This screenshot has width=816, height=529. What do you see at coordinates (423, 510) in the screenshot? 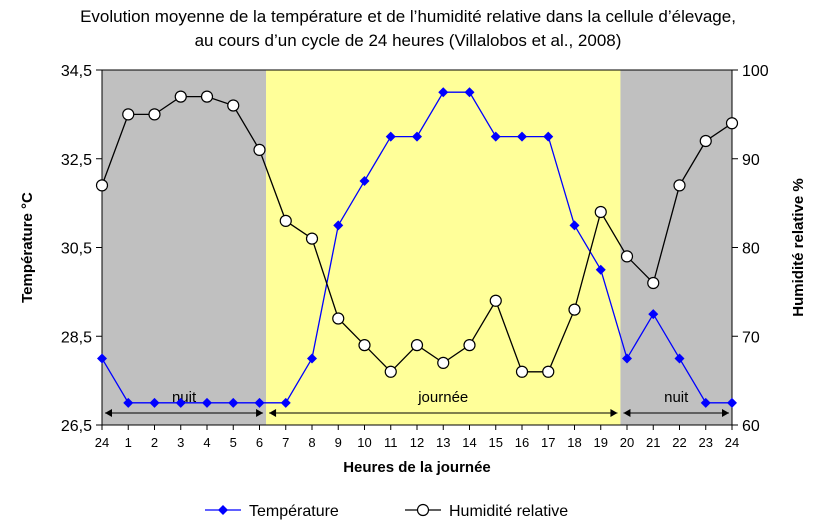
I see `legend-marker-humidity` at bounding box center [423, 510].